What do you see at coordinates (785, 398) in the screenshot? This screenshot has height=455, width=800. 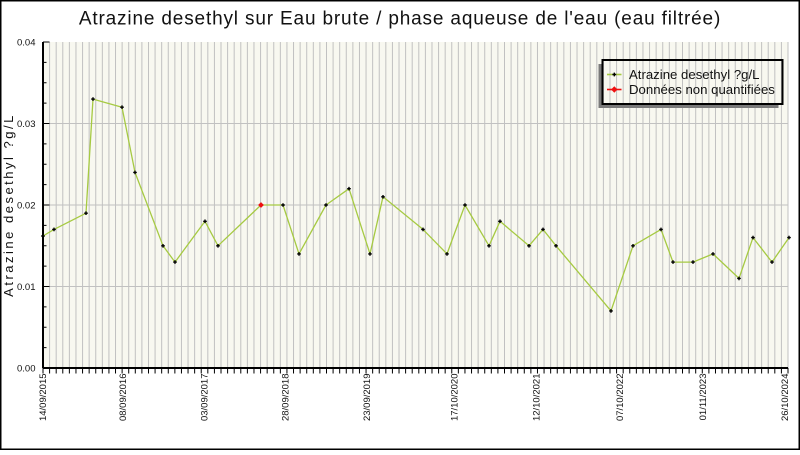 I see `svg-text: 26/10/2024` at bounding box center [785, 398].